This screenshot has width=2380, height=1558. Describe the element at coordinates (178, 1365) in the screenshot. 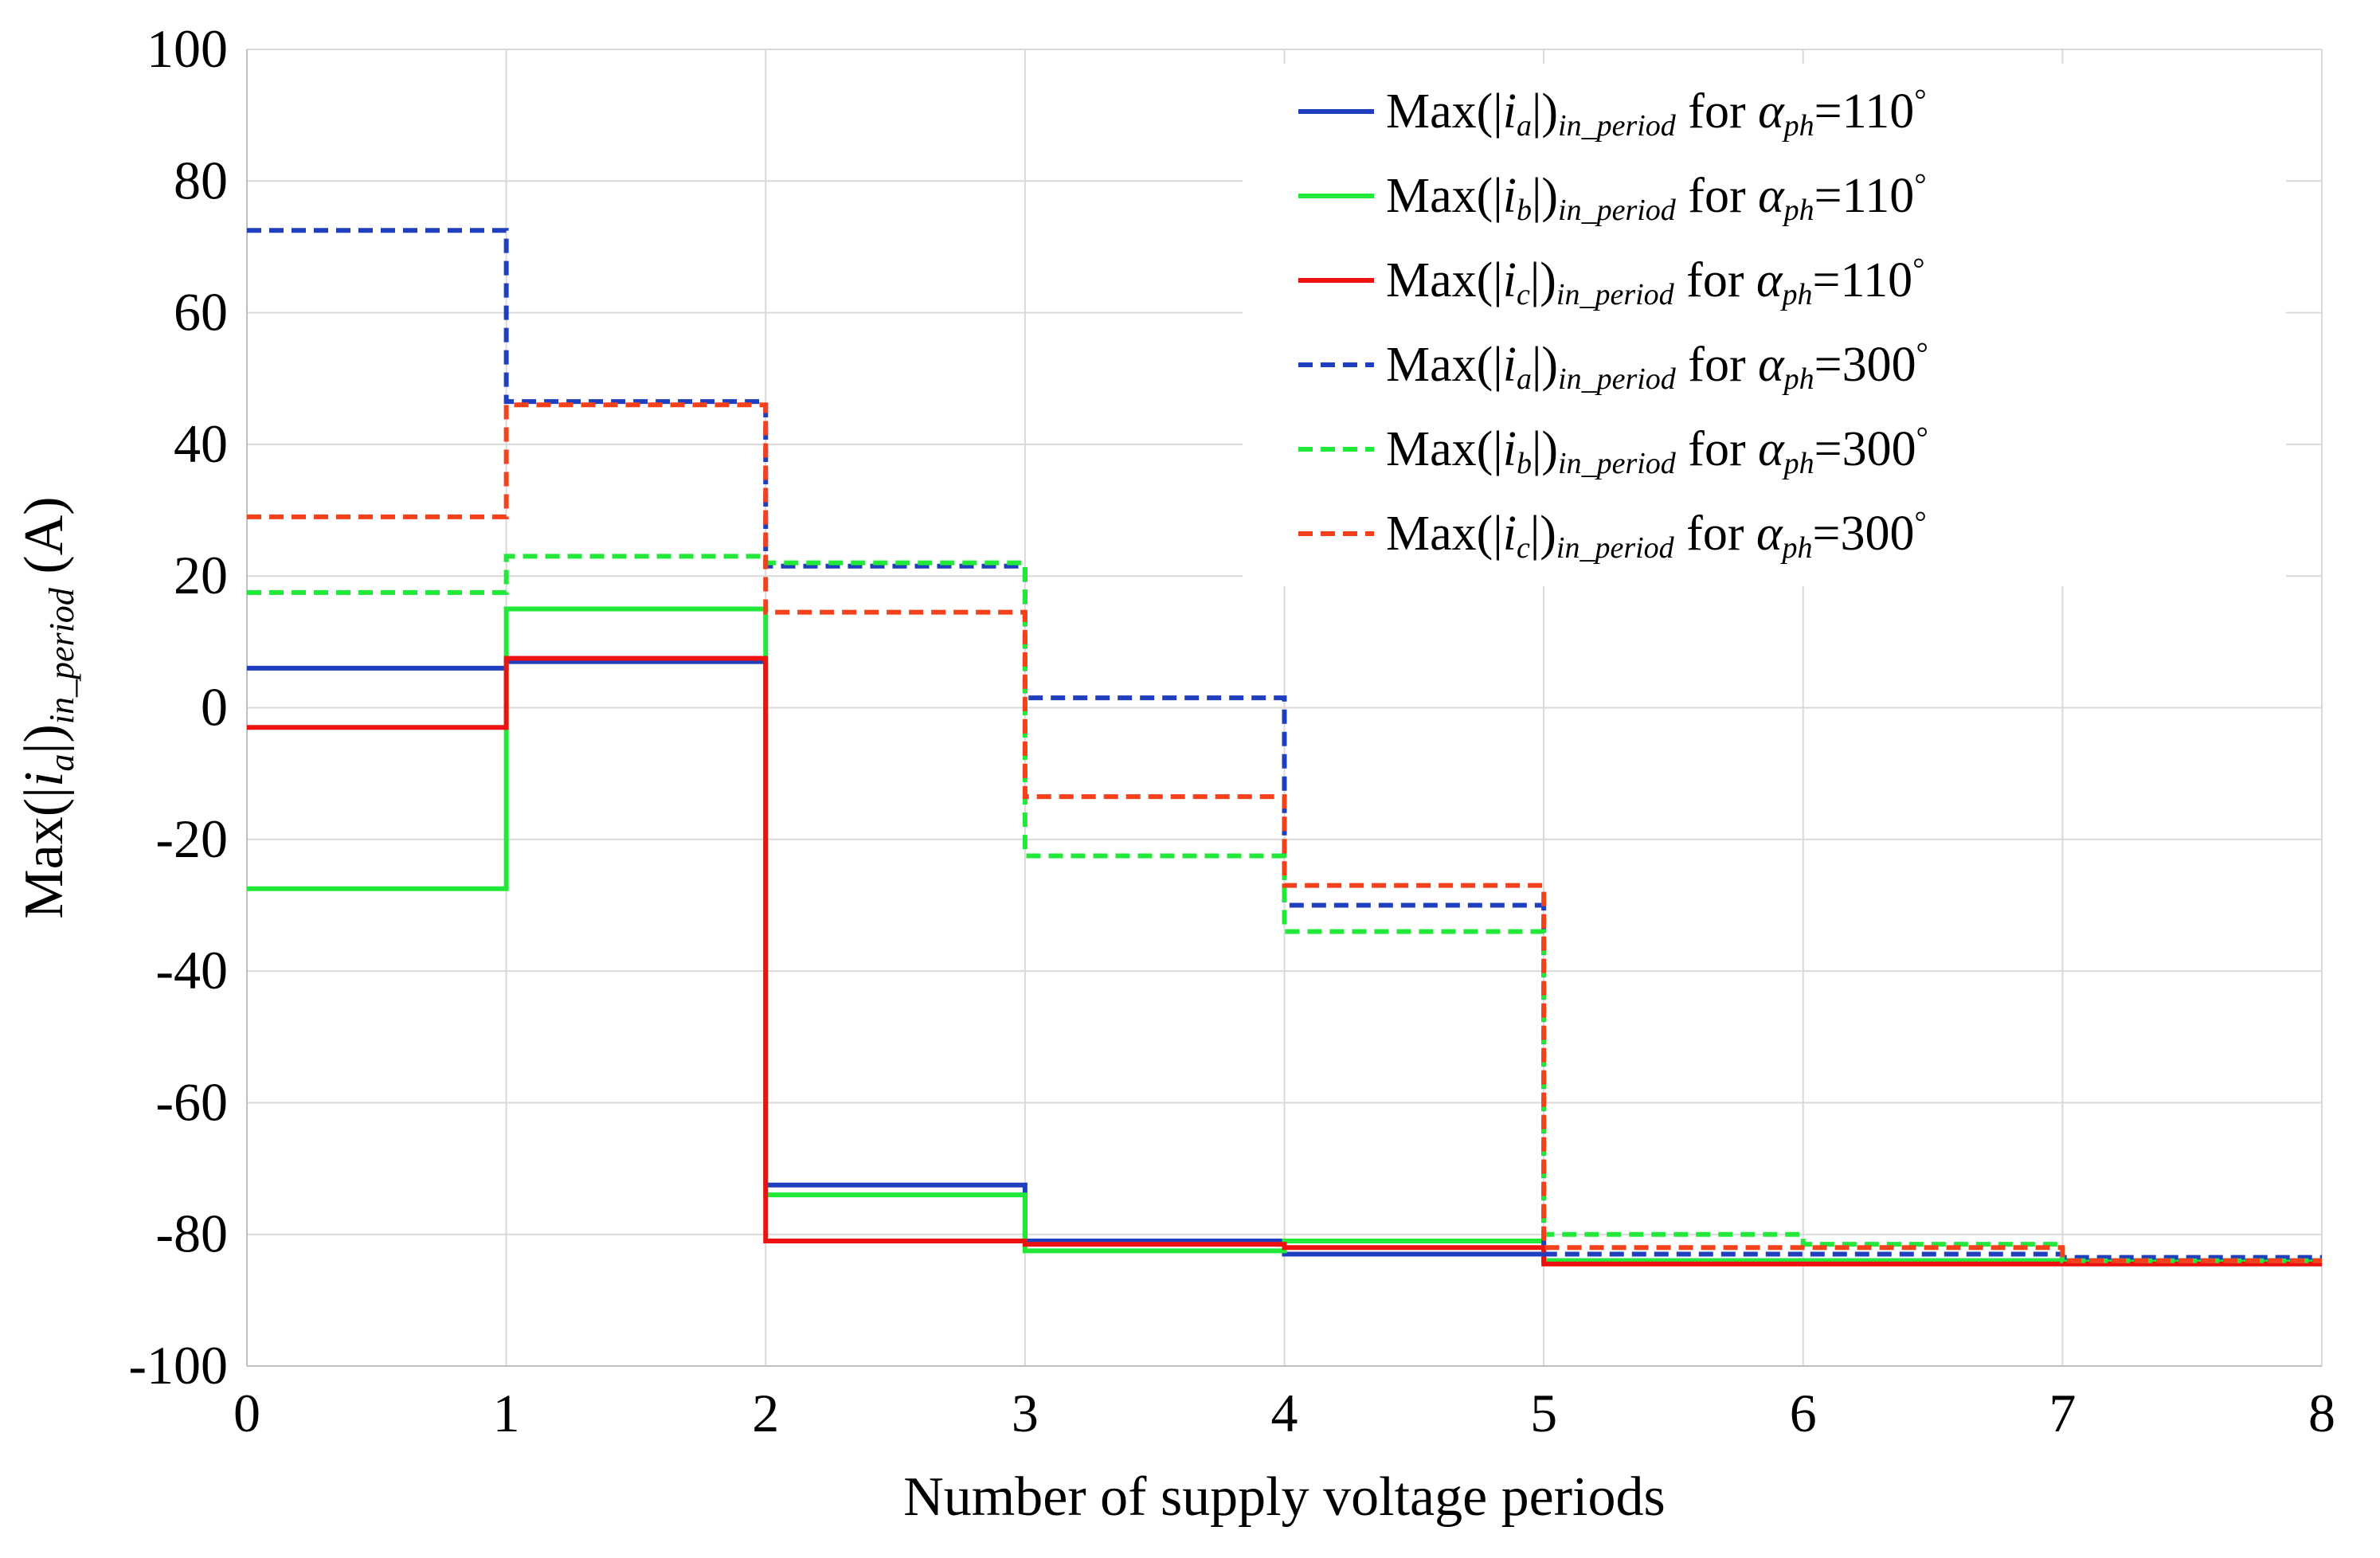

I see `y-tick-label: -100` at that location.